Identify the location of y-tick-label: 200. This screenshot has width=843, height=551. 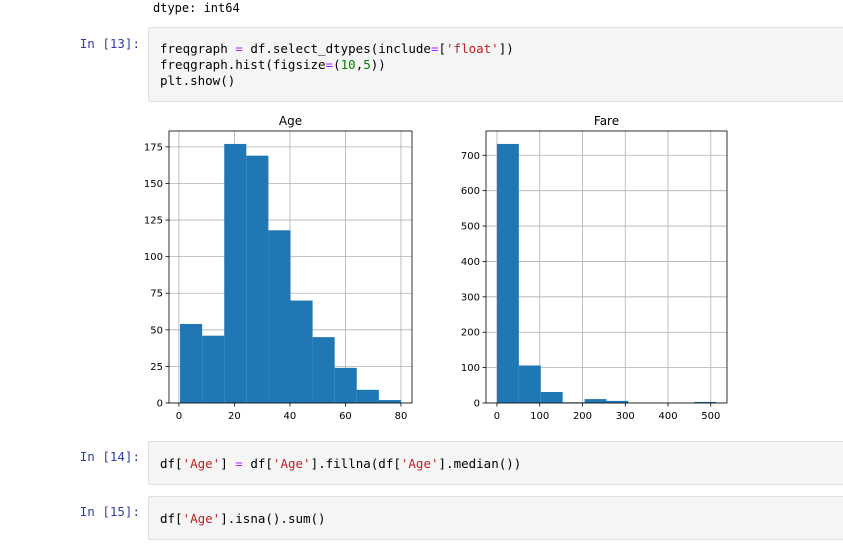
(470, 333).